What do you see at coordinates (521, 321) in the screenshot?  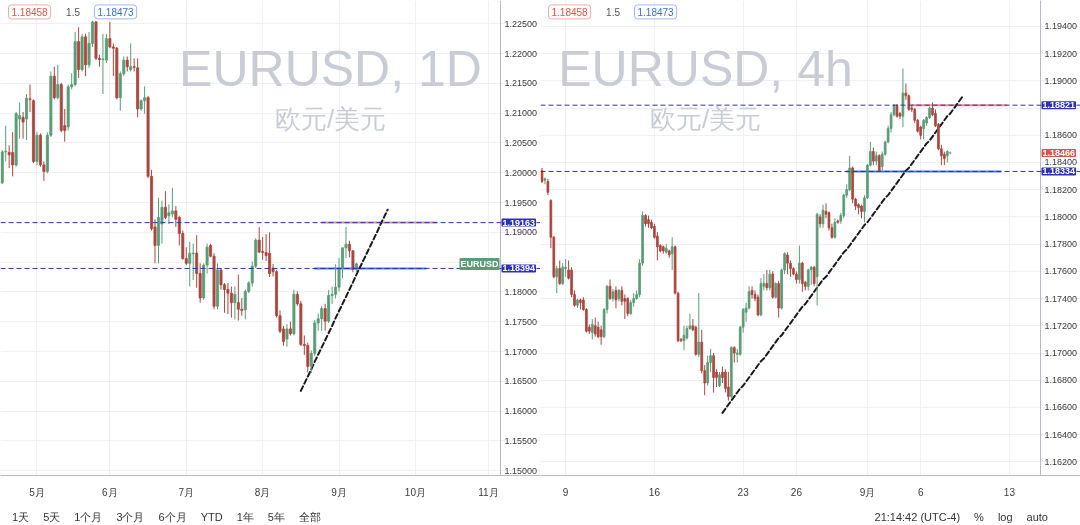 I see `y-tick-label: 1.17500` at bounding box center [521, 321].